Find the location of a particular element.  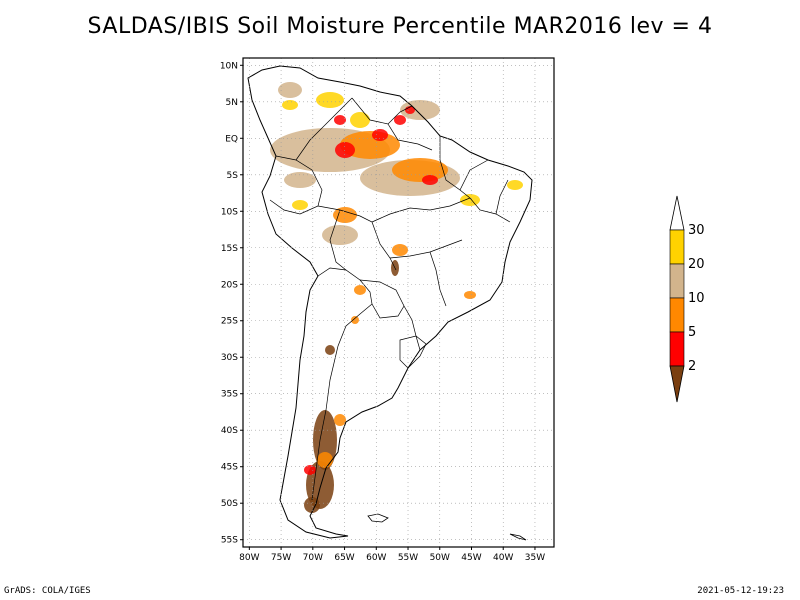

longitude-tick-label: 60W is located at coordinates (376, 558).